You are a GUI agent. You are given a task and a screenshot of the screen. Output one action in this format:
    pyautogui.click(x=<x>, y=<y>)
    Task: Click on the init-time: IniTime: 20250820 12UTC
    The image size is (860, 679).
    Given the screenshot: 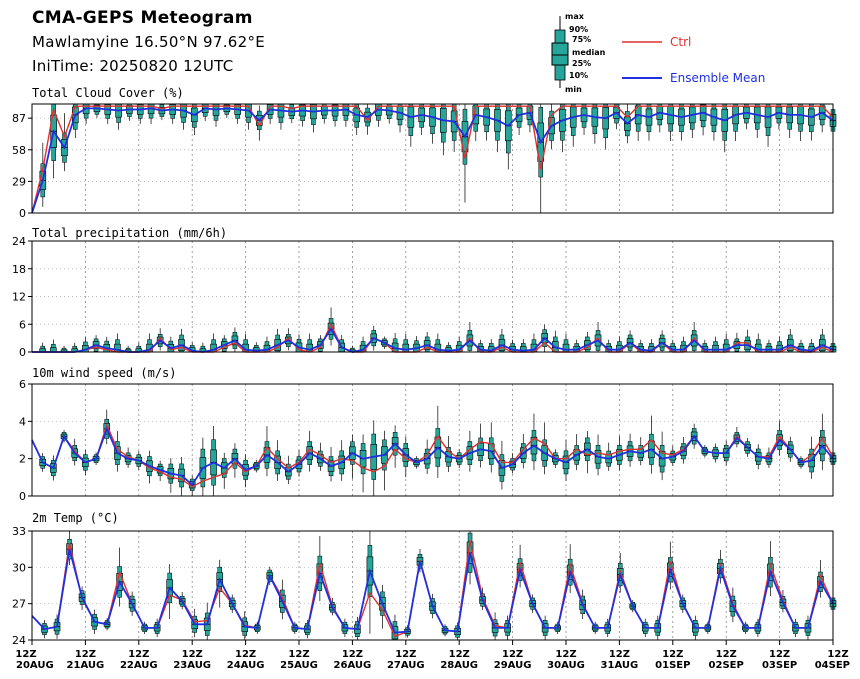 What is the action you would take?
    pyautogui.click(x=133, y=66)
    